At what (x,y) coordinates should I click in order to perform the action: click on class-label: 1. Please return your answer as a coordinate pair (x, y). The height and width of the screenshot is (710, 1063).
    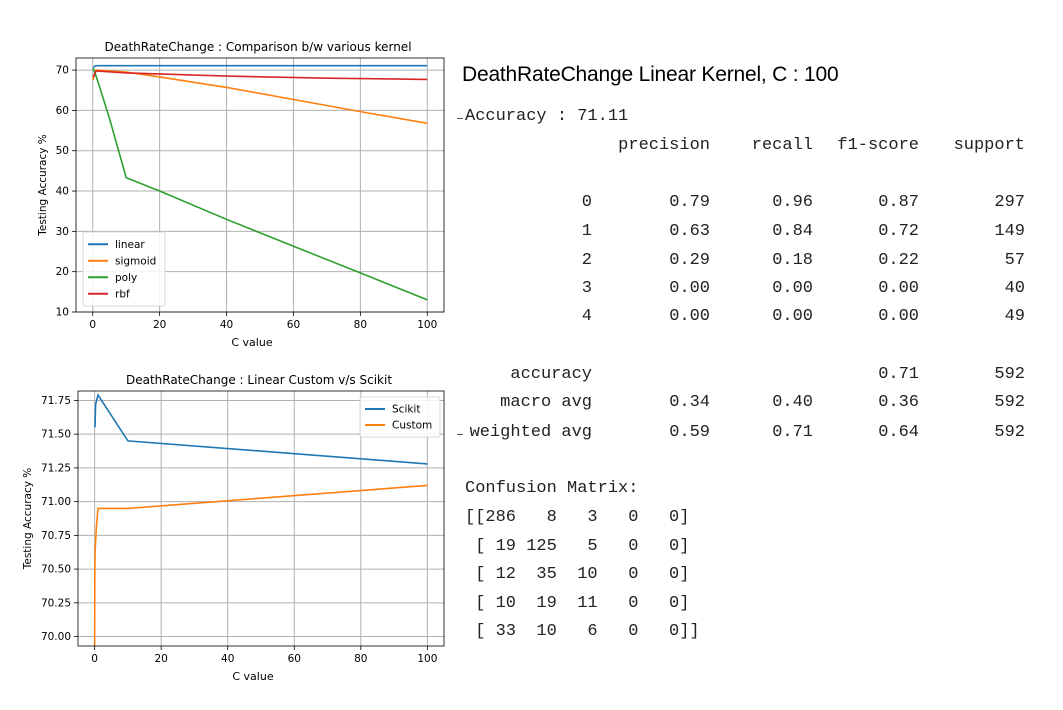
    Looking at the image, I should click on (586, 231).